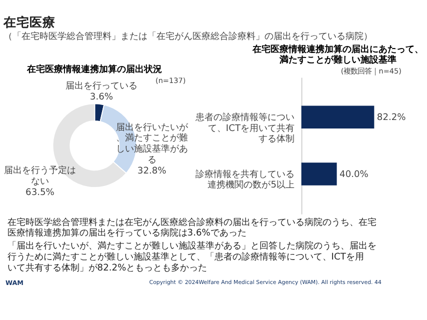  Describe the element at coordinates (191, 227) in the screenshot. I see `text: 在宅時医学総合管理料または在宅がん医療総合診療料の届出を行っている病院のうち、在宅医療情報連携加算の届出を行っている病院は3.6%であった` at that location.